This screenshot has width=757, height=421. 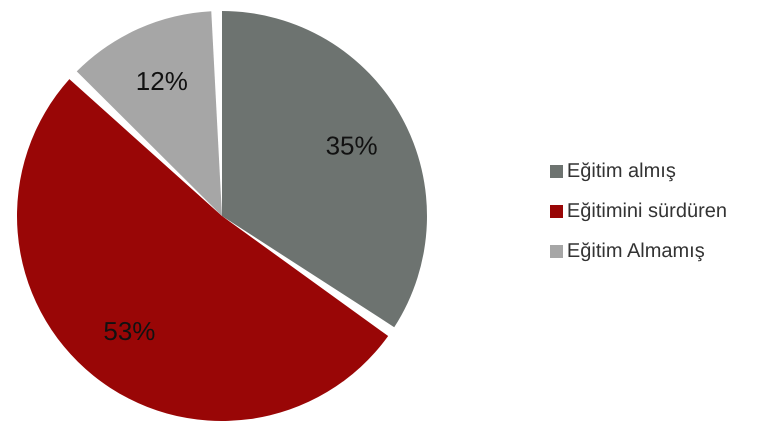 What do you see at coordinates (162, 81) in the screenshot?
I see `data-label: 12%` at bounding box center [162, 81].